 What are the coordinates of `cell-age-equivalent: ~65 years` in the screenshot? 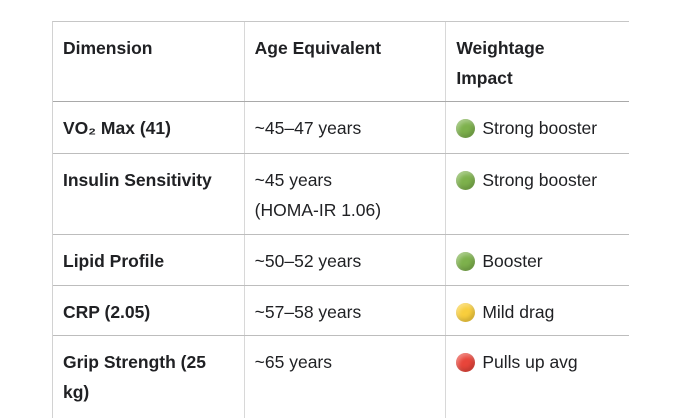 It's located at (346, 377).